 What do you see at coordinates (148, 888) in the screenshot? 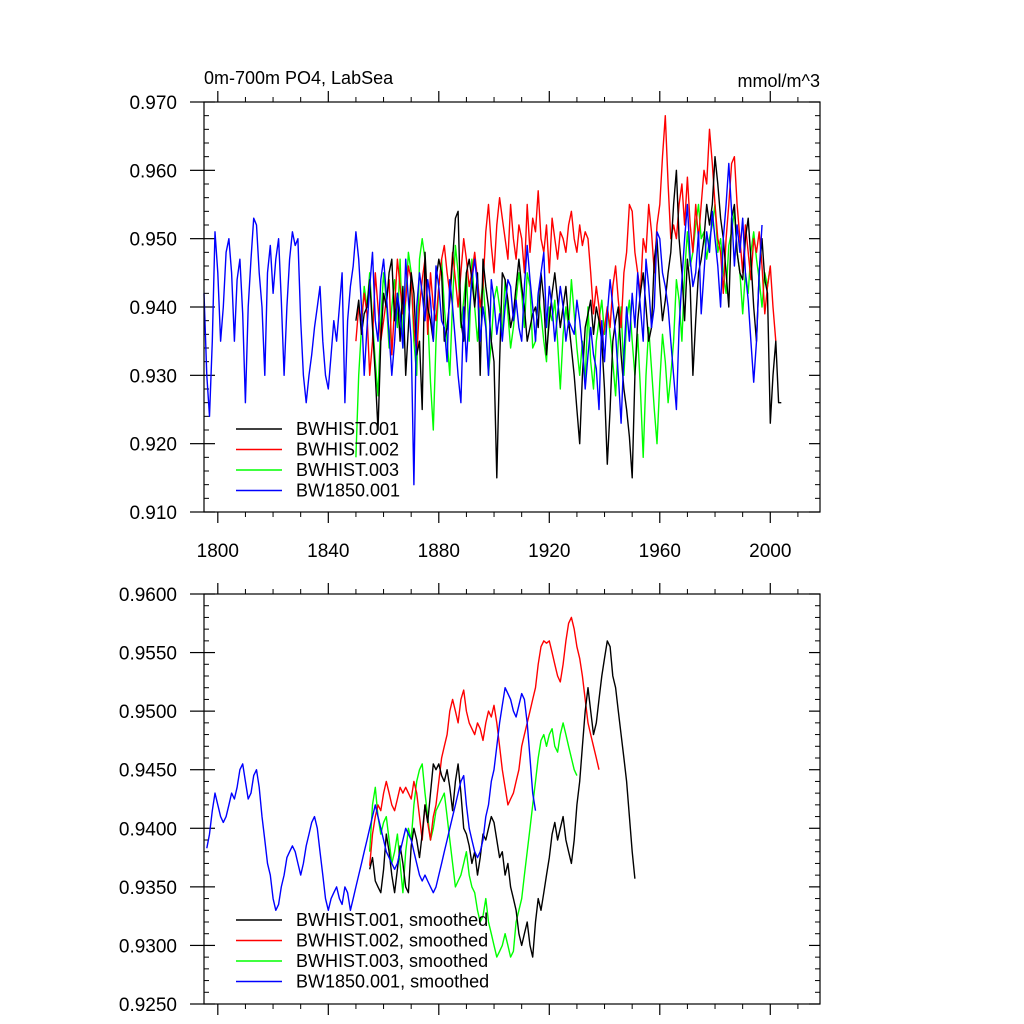
I see `y-tick-label: 0.9350` at bounding box center [148, 888].